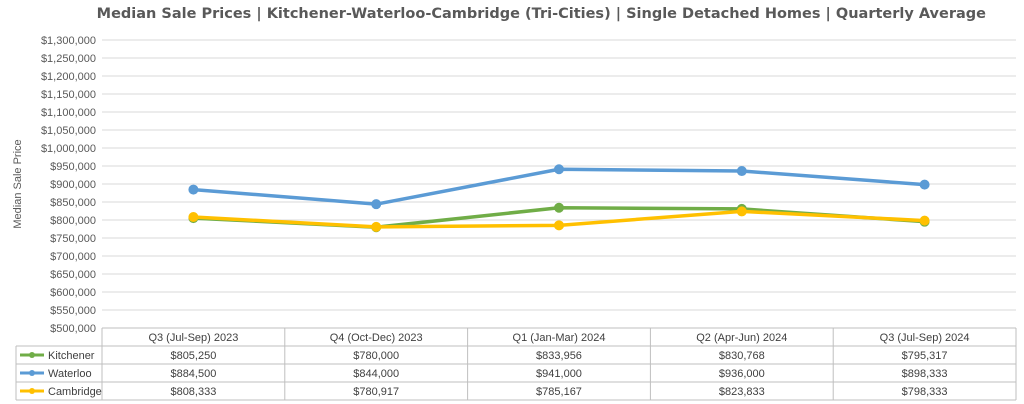 The height and width of the screenshot is (404, 1024). What do you see at coordinates (73, 203) in the screenshot?
I see `y-tick-label: $850,000` at bounding box center [73, 203].